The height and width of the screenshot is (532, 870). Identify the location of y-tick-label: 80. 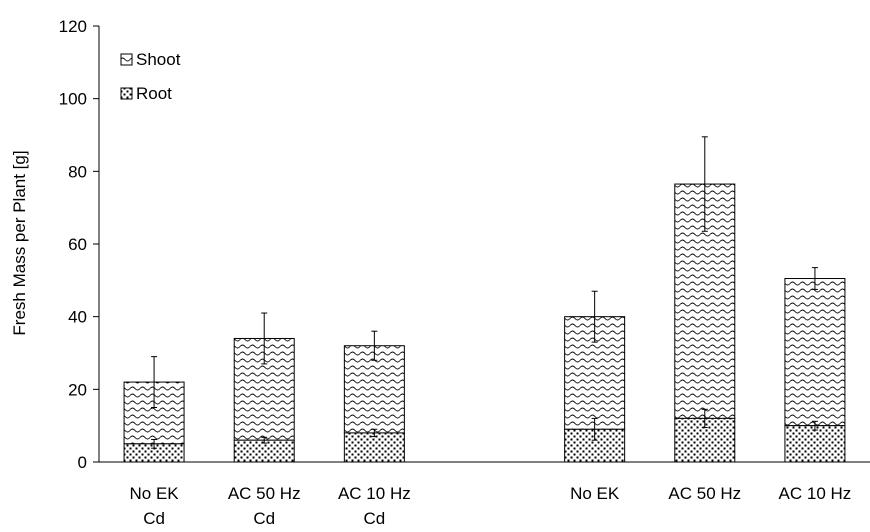
(77, 171).